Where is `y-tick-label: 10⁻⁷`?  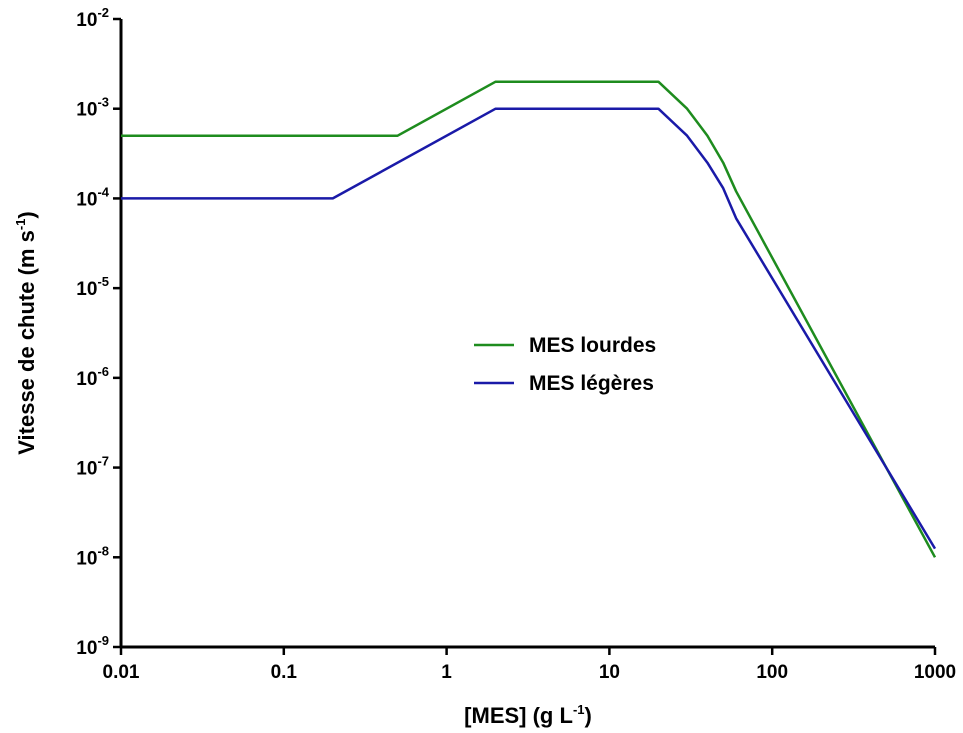 y-tick-label: 10⁻⁷ is located at coordinates (92, 467).